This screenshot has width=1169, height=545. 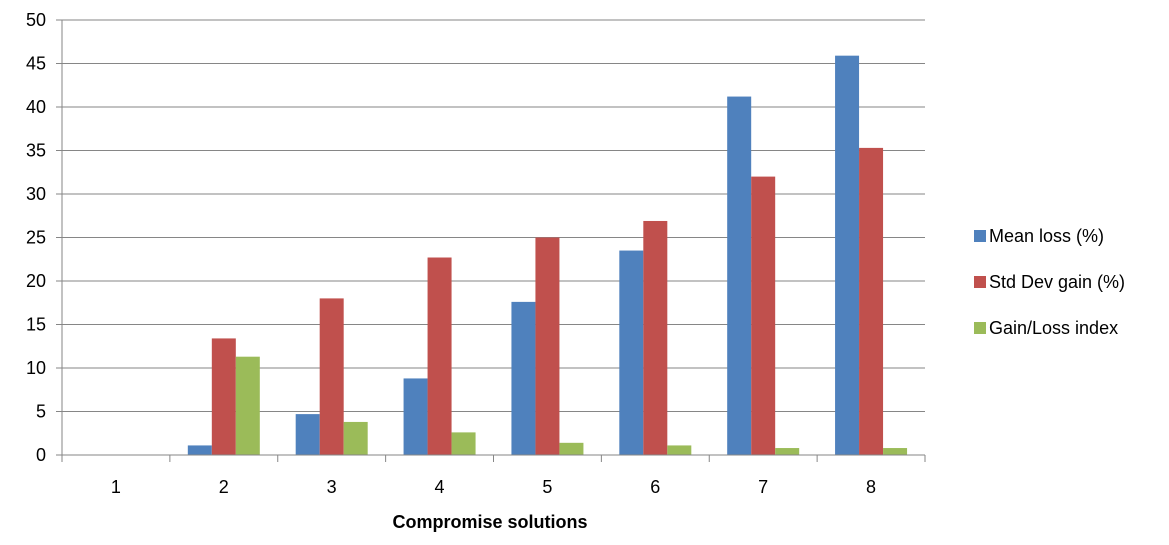 I want to click on y-tick-label: 5, so click(x=41, y=412).